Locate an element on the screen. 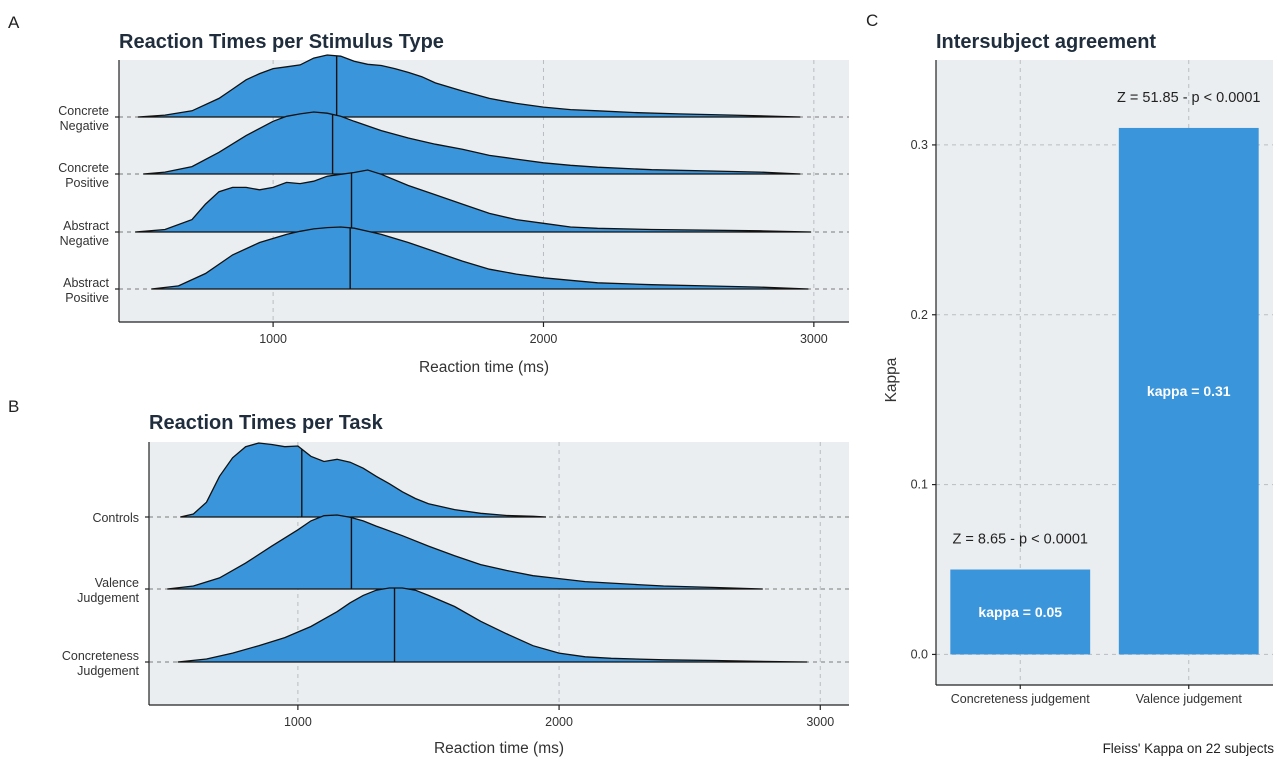  bar-annotation: Z = 51.85 - p < 0.0001 is located at coordinates (1189, 98).